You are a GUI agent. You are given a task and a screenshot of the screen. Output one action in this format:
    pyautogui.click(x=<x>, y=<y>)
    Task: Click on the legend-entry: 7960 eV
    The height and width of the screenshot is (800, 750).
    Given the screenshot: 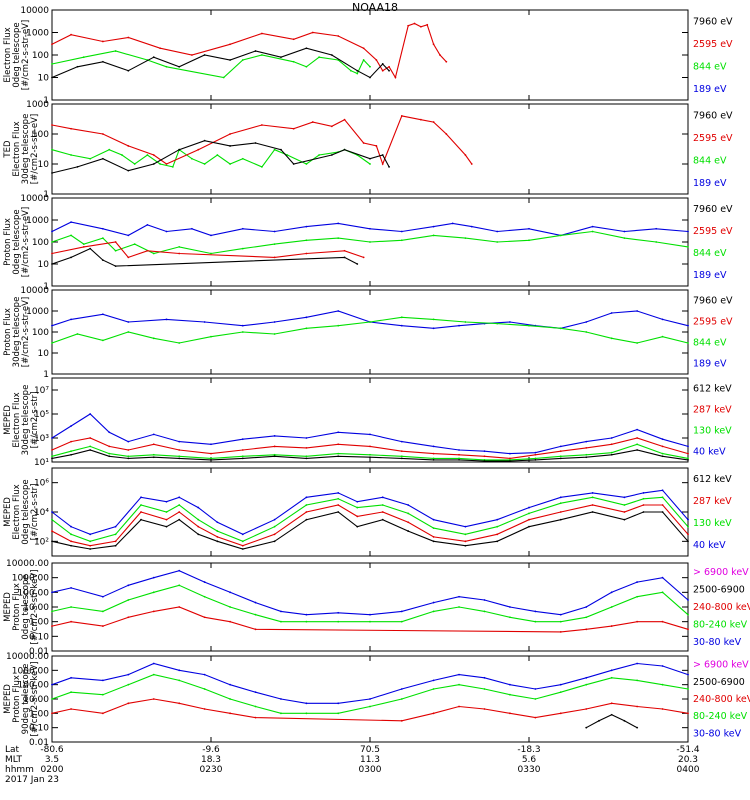 What is the action you would take?
    pyautogui.click(x=713, y=21)
    